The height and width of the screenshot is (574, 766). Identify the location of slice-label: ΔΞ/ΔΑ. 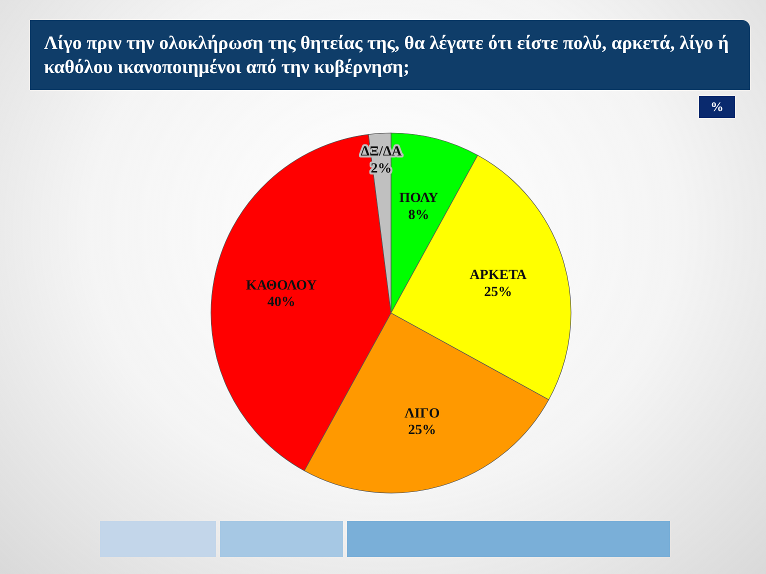
(381, 152).